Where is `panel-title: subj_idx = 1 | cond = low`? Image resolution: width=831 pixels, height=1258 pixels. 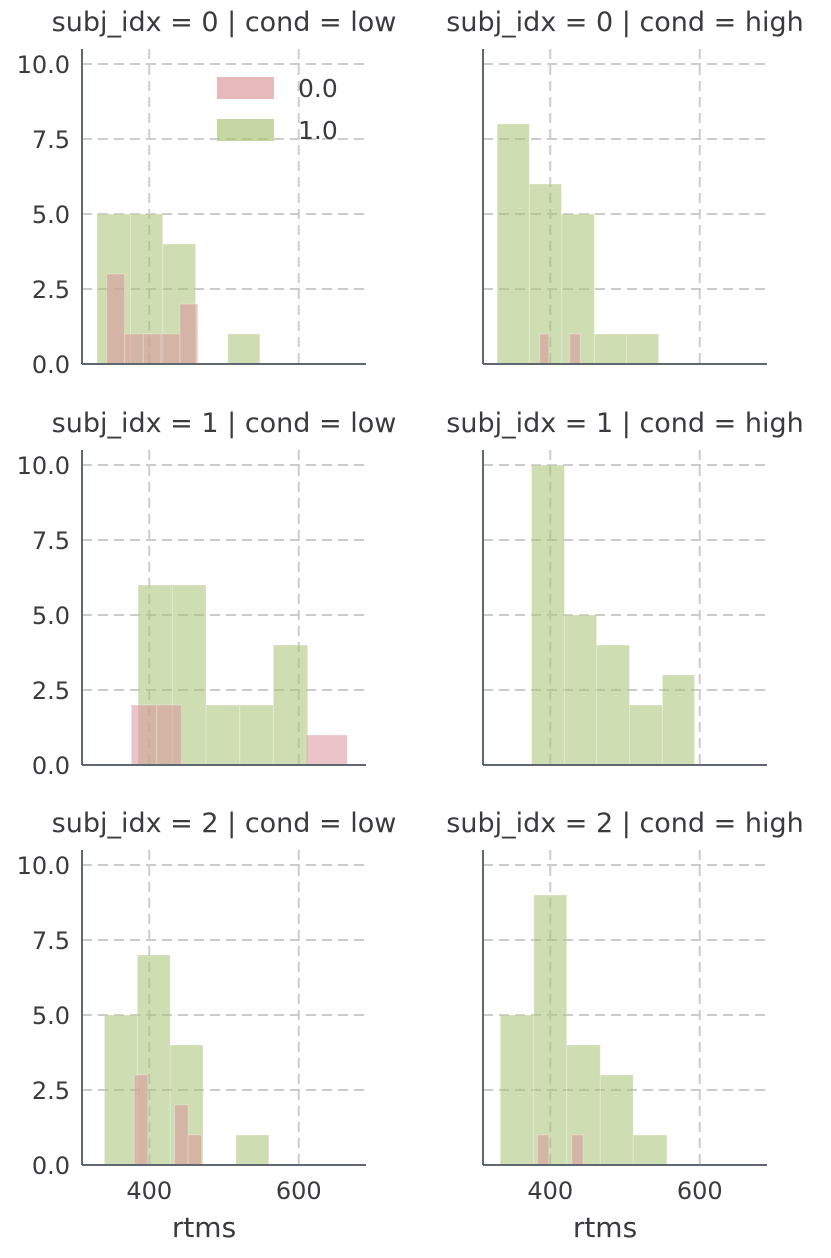 panel-title: subj_idx = 1 | cond = low is located at coordinates (224, 423).